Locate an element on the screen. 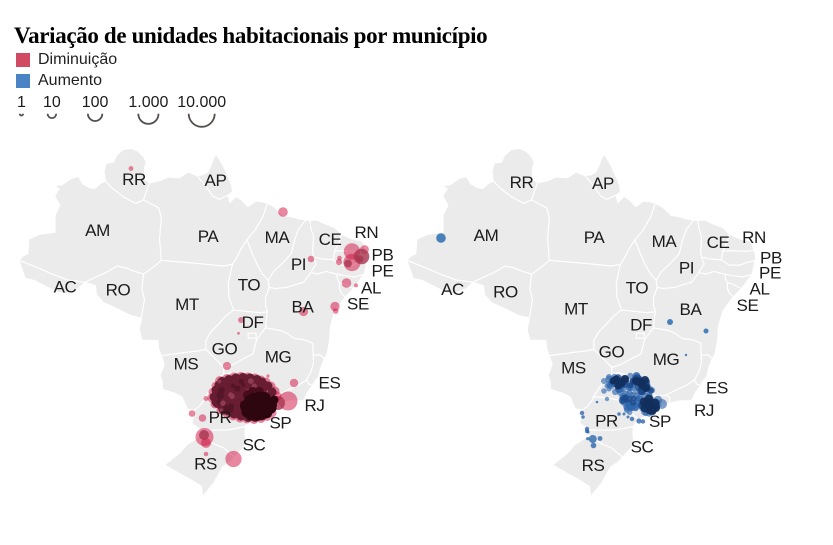 This screenshot has width=833, height=545. svg-text: 10 is located at coordinates (52, 102).